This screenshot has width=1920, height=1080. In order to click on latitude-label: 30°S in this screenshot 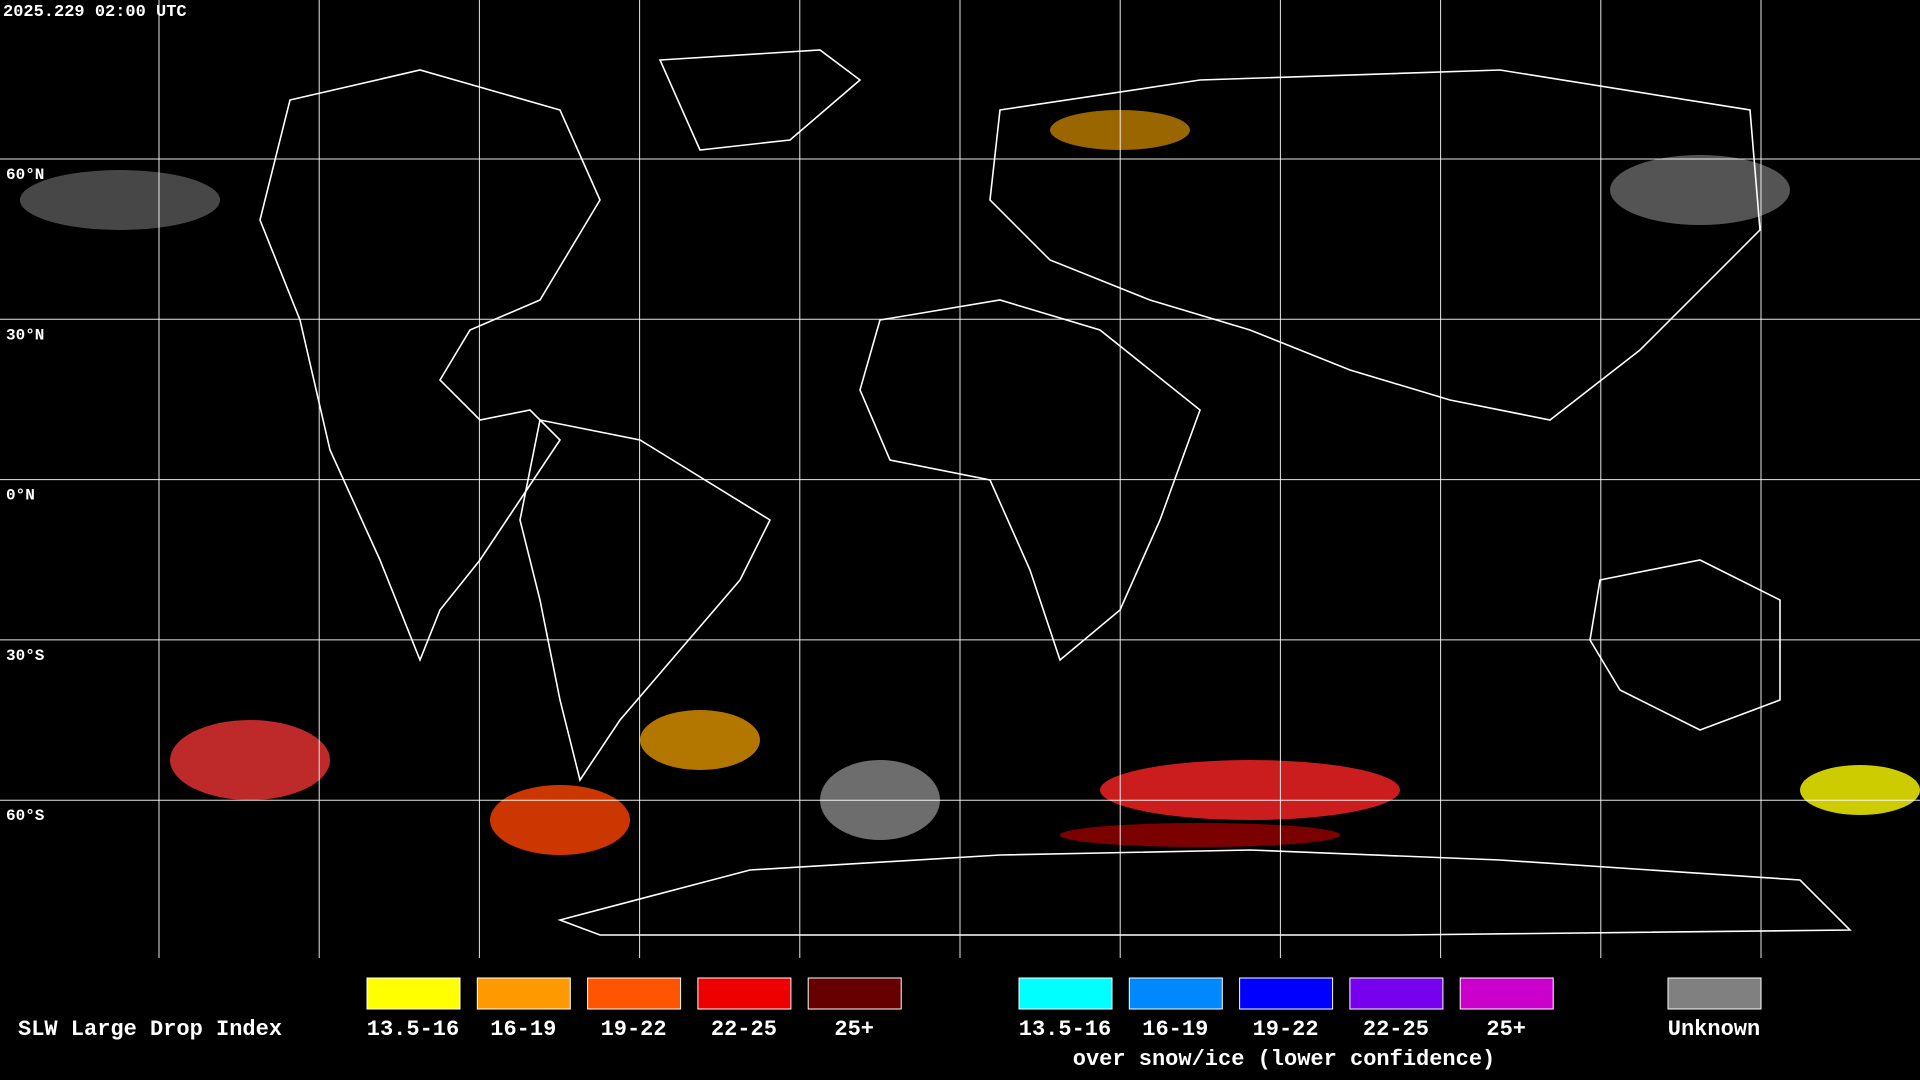, I will do `click(25, 656)`.